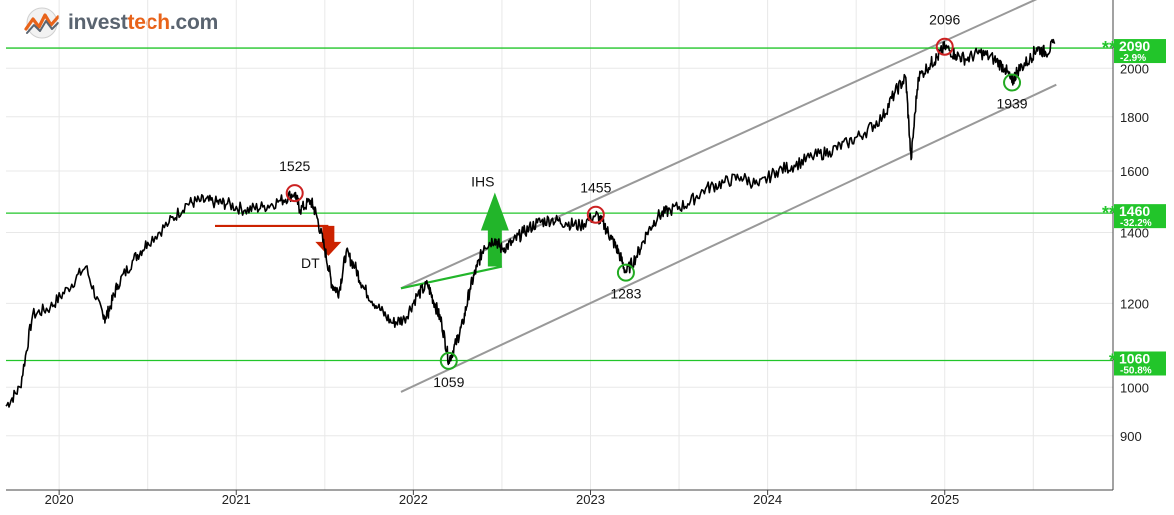 Image resolution: width=1174 pixels, height=515 pixels. What do you see at coordinates (1136, 370) in the screenshot?
I see `level-change-label: -50.8%` at bounding box center [1136, 370].